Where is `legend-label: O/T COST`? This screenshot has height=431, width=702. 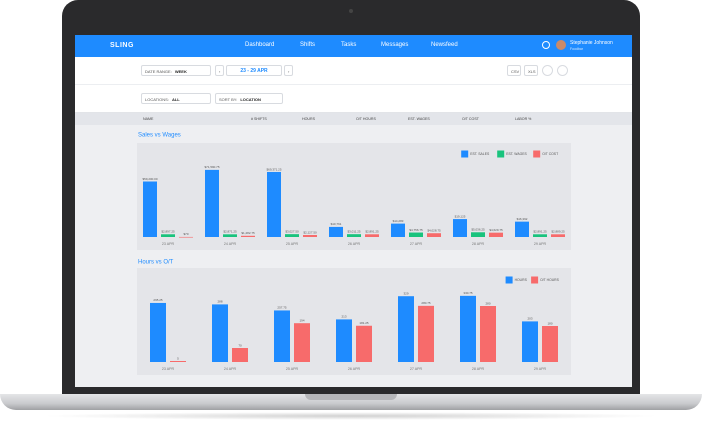 legend-label: O/T COST is located at coordinates (550, 154).